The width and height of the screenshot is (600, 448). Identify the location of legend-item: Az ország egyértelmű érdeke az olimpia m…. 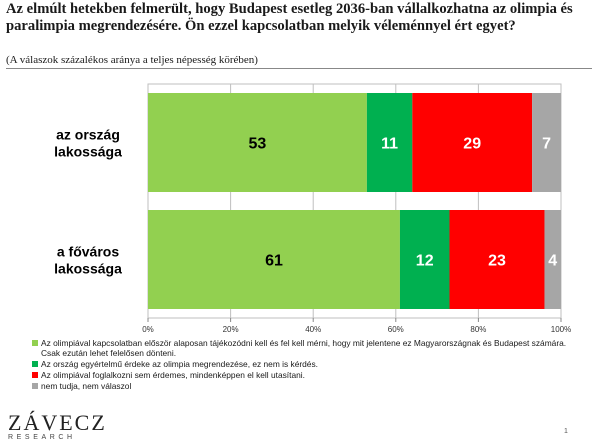
(302, 364).